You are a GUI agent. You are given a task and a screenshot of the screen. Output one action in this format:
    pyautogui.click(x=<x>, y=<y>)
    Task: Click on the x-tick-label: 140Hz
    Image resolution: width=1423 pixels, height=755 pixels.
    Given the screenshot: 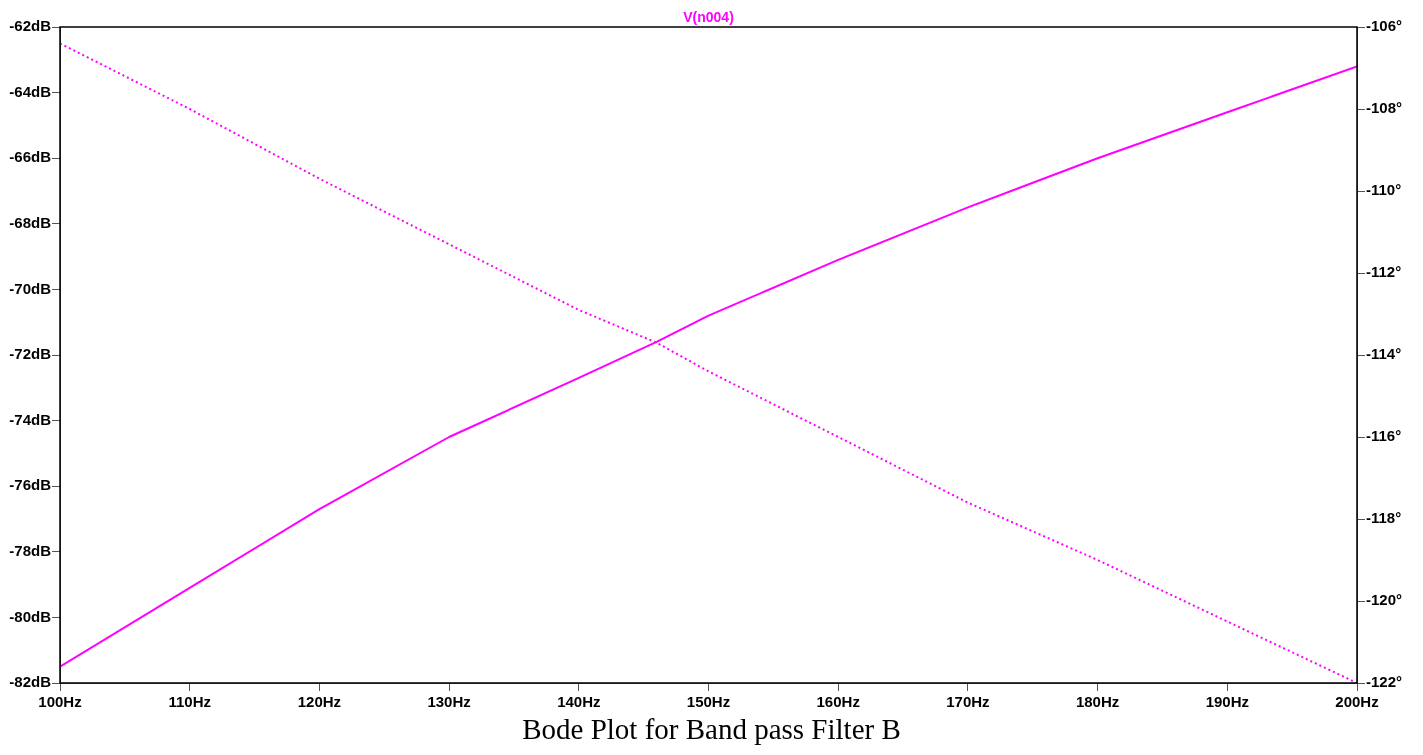 What is the action you would take?
    pyautogui.click(x=579, y=702)
    